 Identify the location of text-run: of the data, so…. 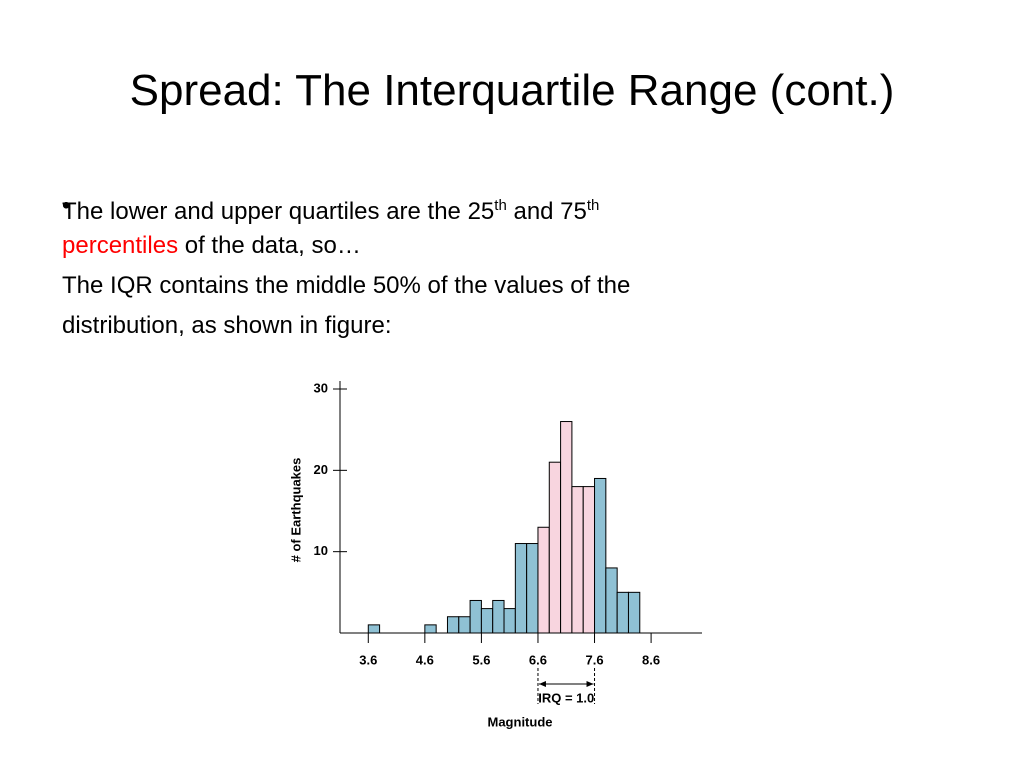
(269, 245).